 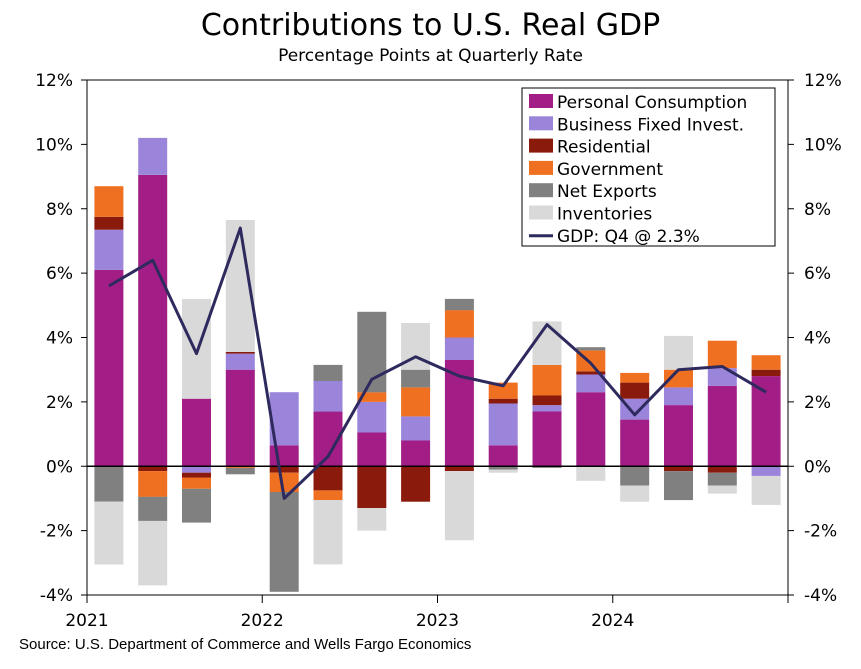 What do you see at coordinates (59, 467) in the screenshot?
I see `y-tick-label-left: 0%` at bounding box center [59, 467].